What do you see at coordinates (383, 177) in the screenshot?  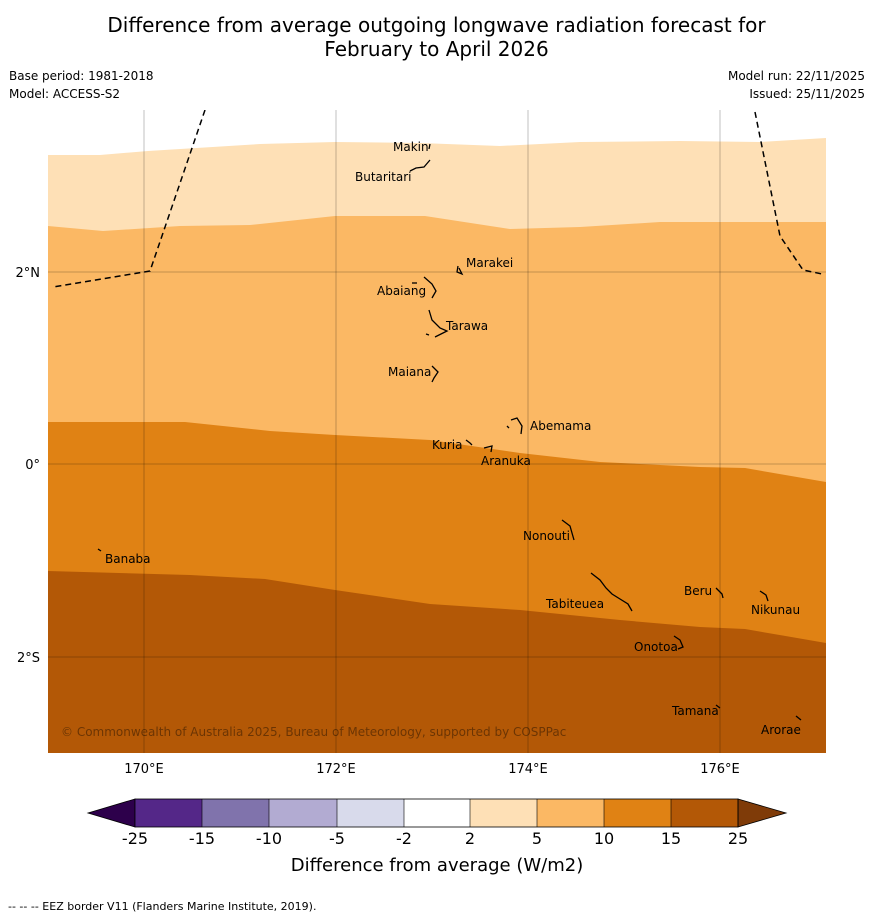 I see `label-butaritari: Butaritari` at bounding box center [383, 177].